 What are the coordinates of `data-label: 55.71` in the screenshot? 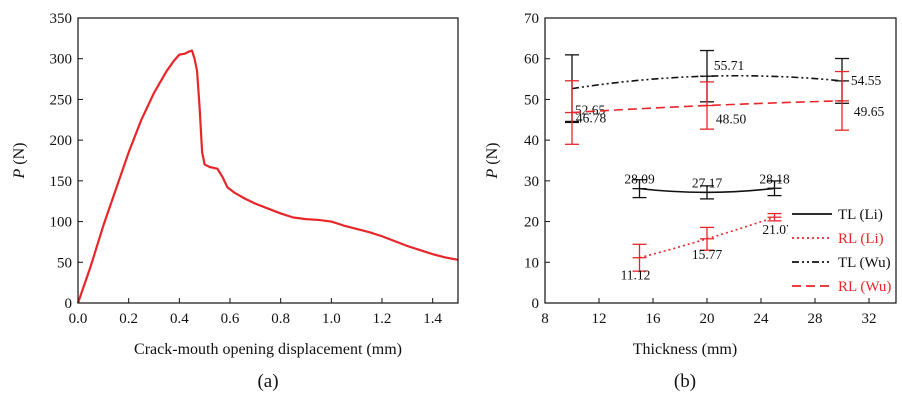 It's located at (729, 65).